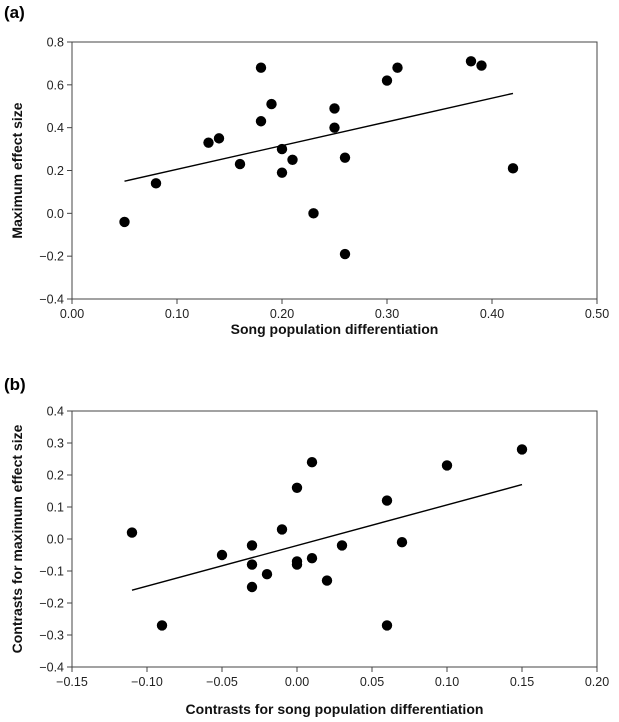 The width and height of the screenshot is (619, 722). What do you see at coordinates (55, 43) in the screenshot?
I see `y-tick-label: 0.8` at bounding box center [55, 43].